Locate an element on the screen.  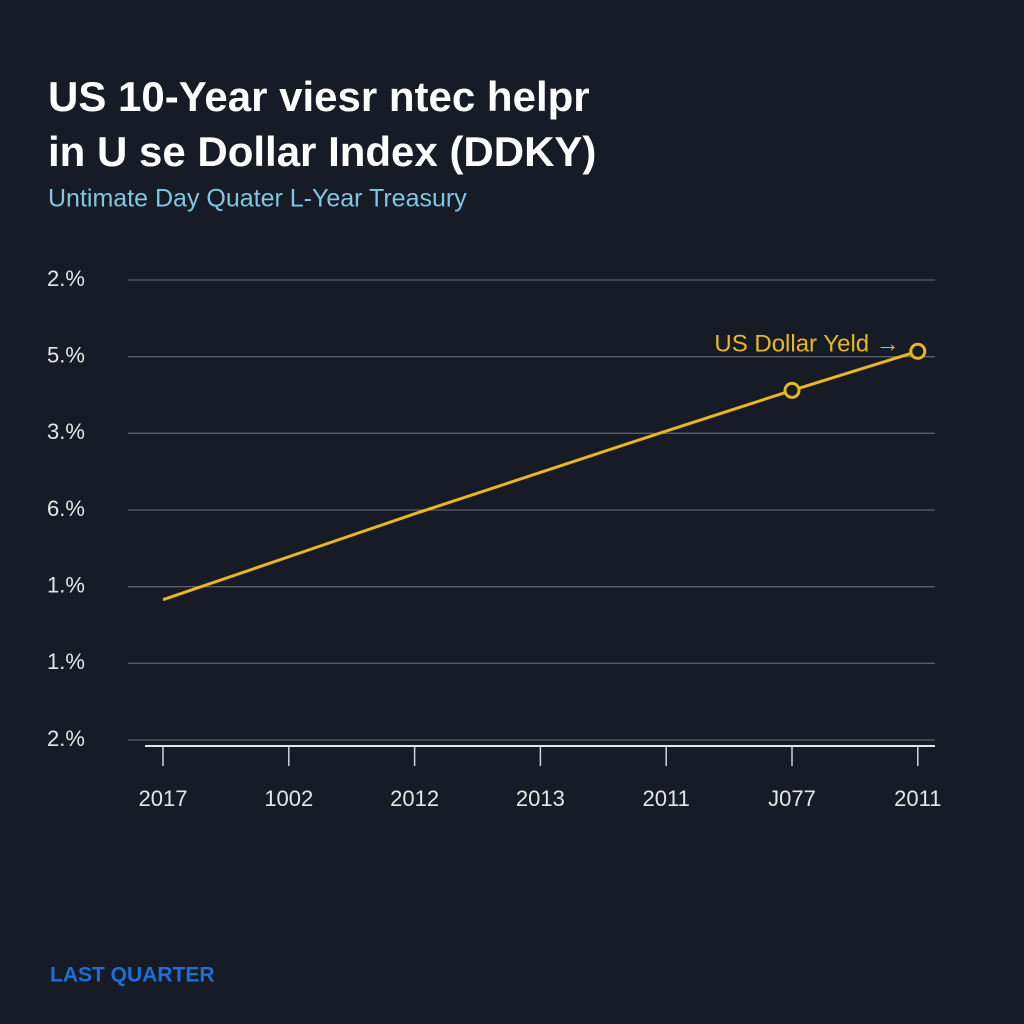
chart-subtitle: Untimate Day Quater L-Year Treasury is located at coordinates (257, 199).